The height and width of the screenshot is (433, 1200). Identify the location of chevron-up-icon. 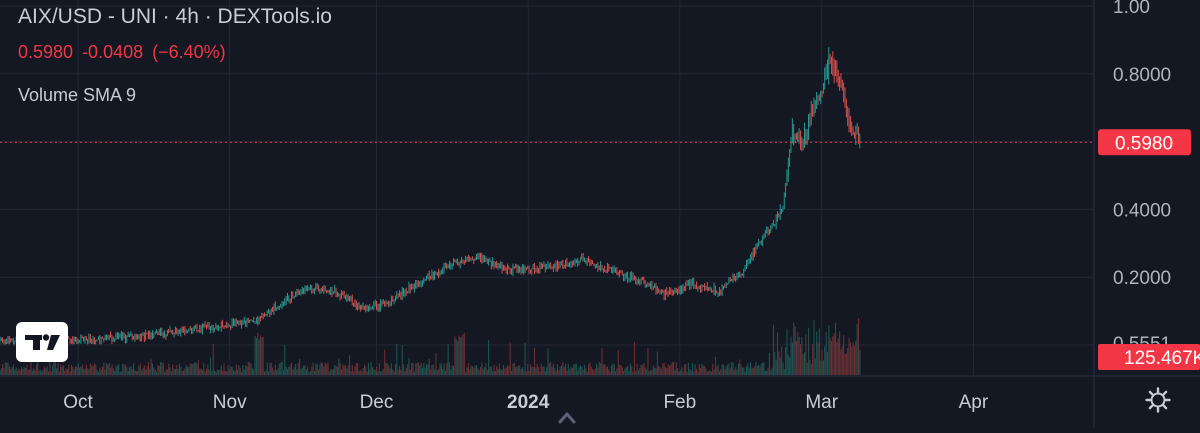
(567, 418).